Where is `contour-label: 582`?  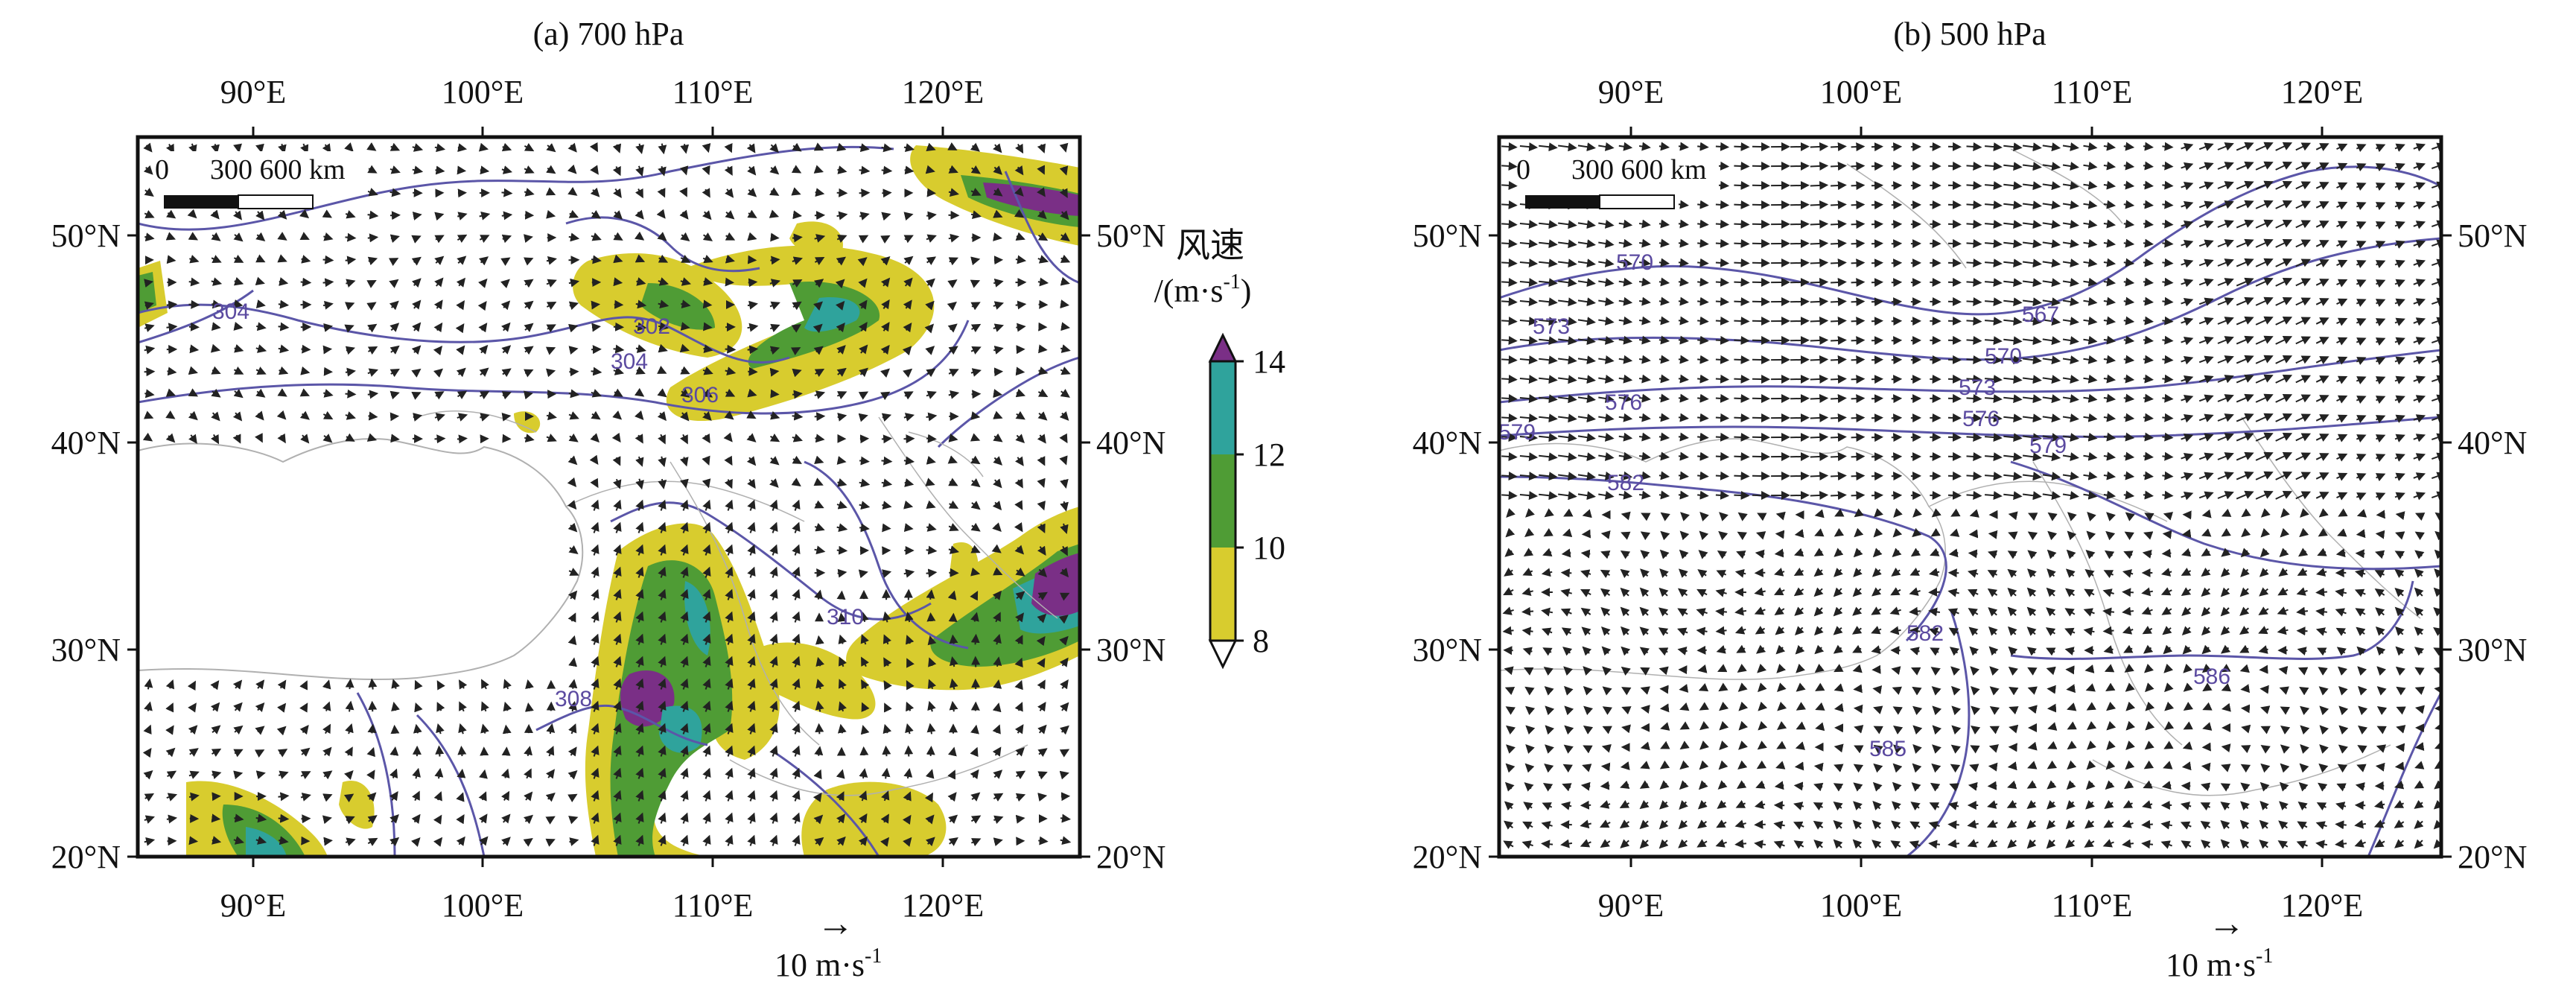 contour-label: 582 is located at coordinates (1625, 483).